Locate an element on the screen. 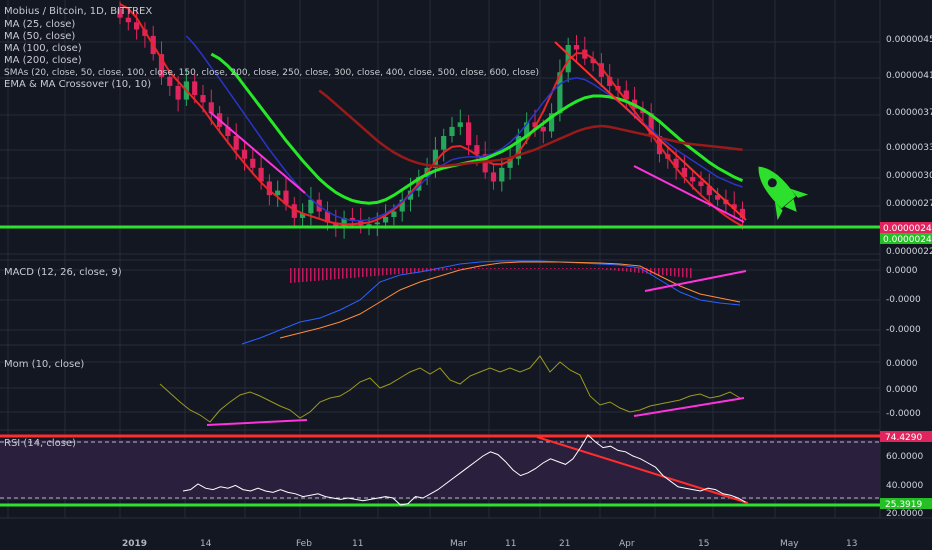 The height and width of the screenshot is (550, 932). time-tick-label: 11 is located at coordinates (510, 544).